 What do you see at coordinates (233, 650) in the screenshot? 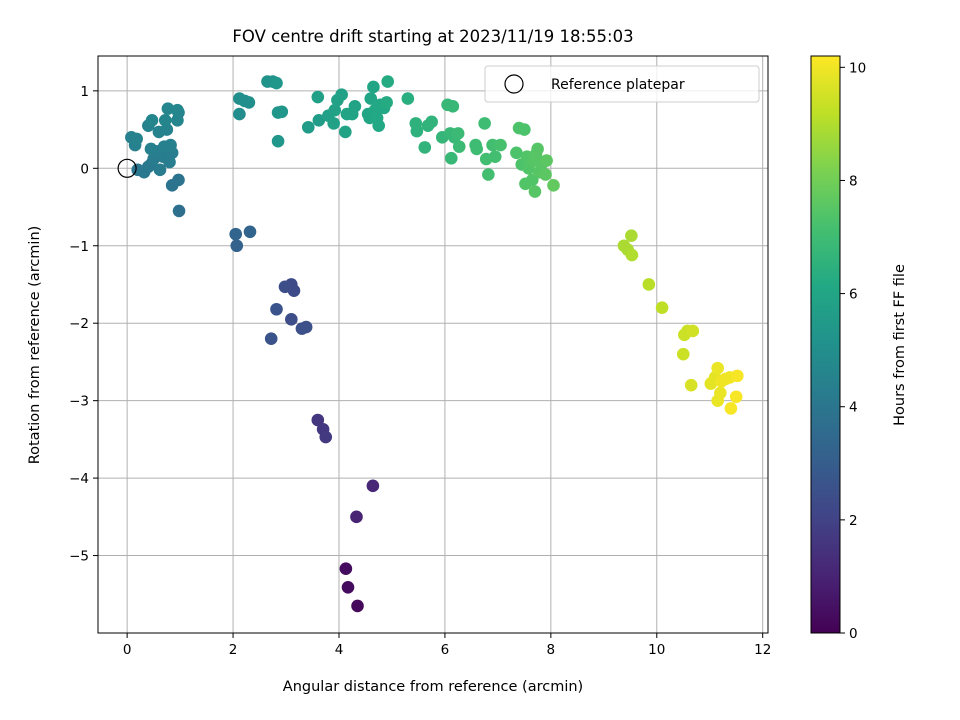
I see `x-tick-label: 2` at bounding box center [233, 650].